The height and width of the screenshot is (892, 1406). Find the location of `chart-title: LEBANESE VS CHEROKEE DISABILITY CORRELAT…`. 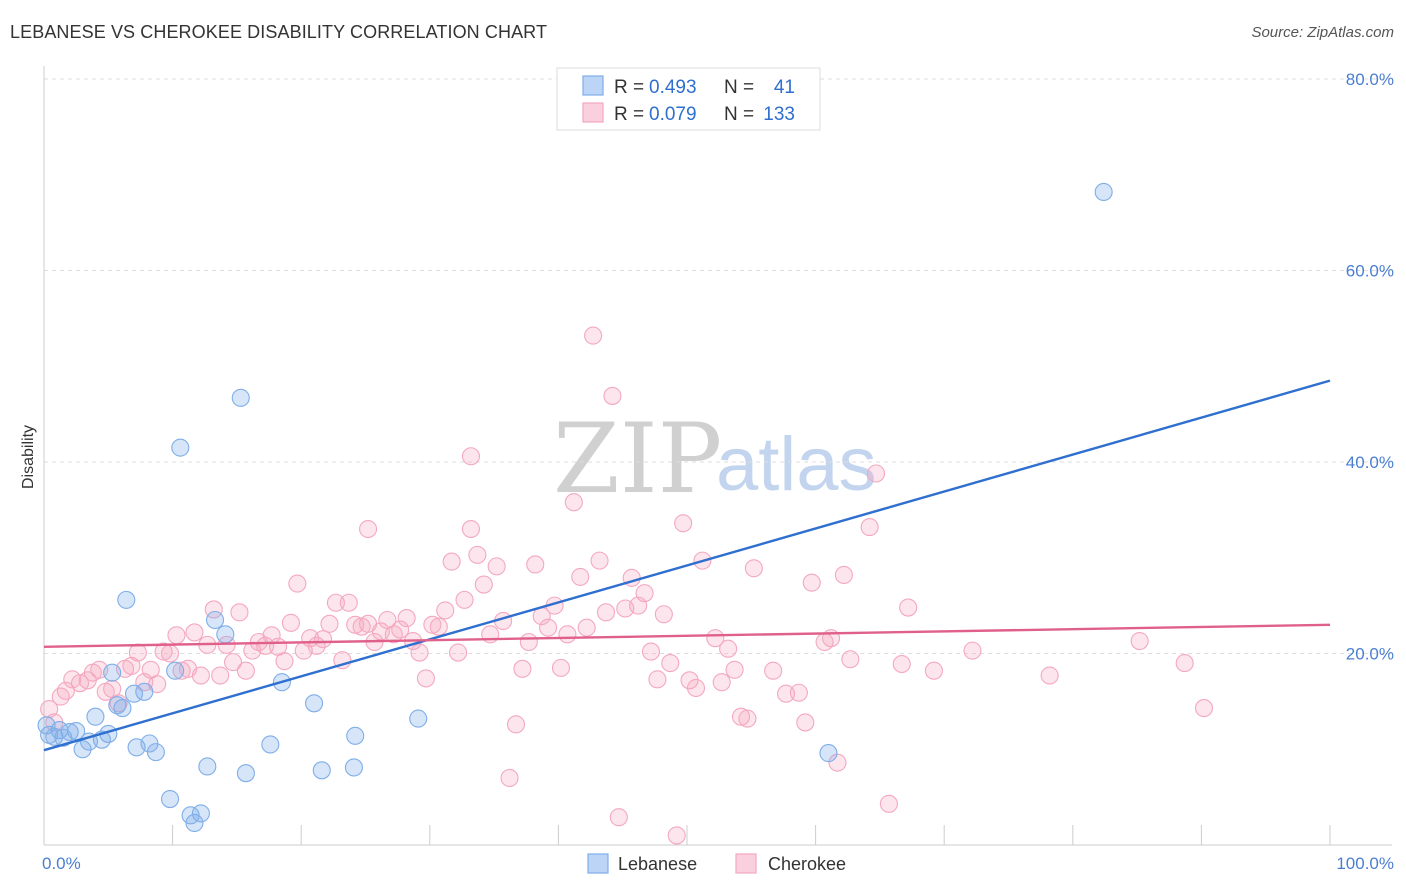

chart-title: LEBANESE VS CHEROKEE DISABILITY CORRELAT… is located at coordinates (279, 32).